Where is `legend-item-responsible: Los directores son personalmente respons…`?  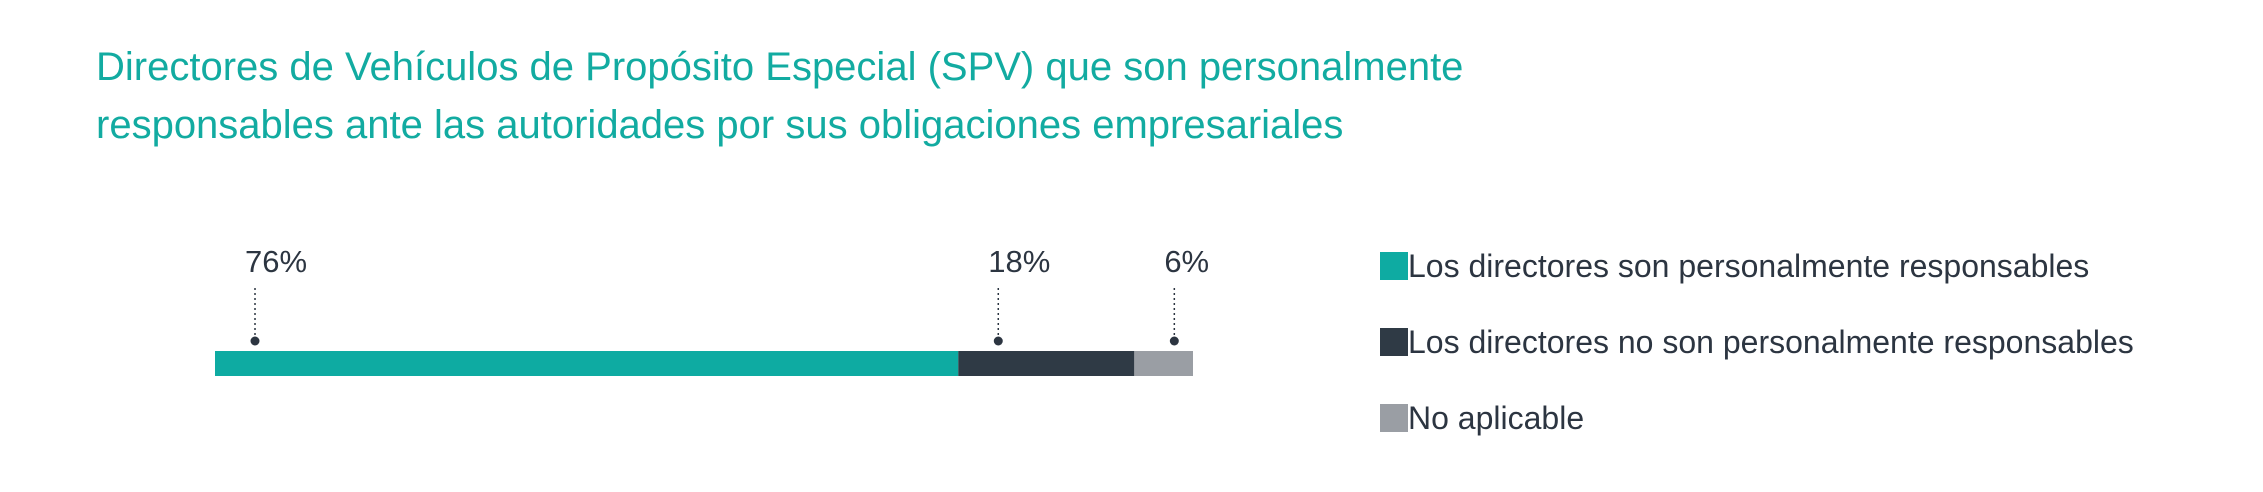
legend-item-responsible: Los directores son personalmente respons… is located at coordinates (1757, 284).